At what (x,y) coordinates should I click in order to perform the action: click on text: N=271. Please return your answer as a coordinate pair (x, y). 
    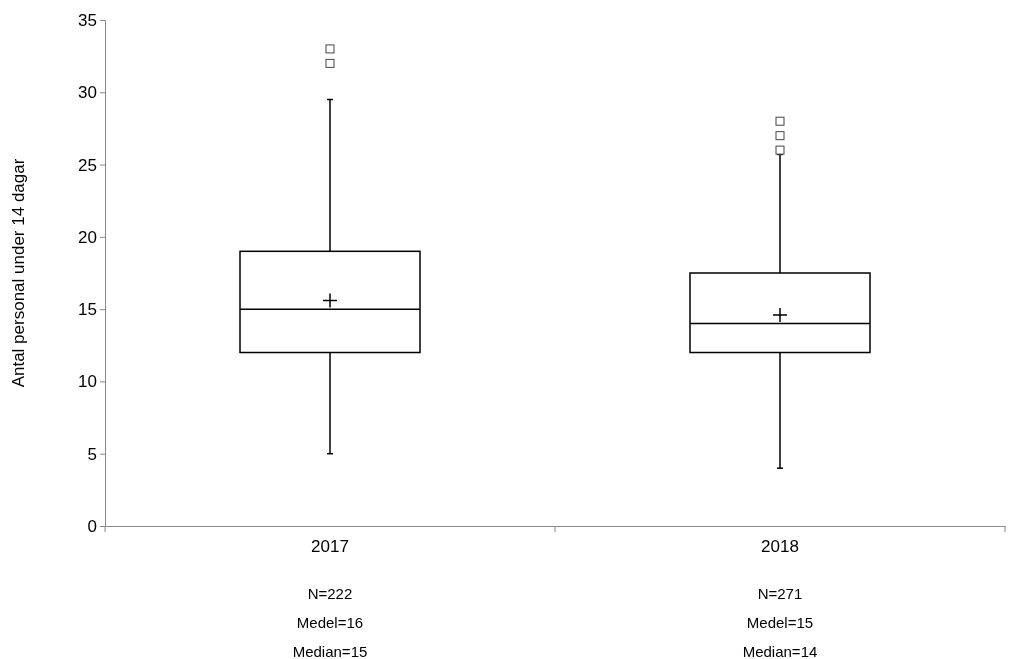
    Looking at the image, I should click on (780, 593).